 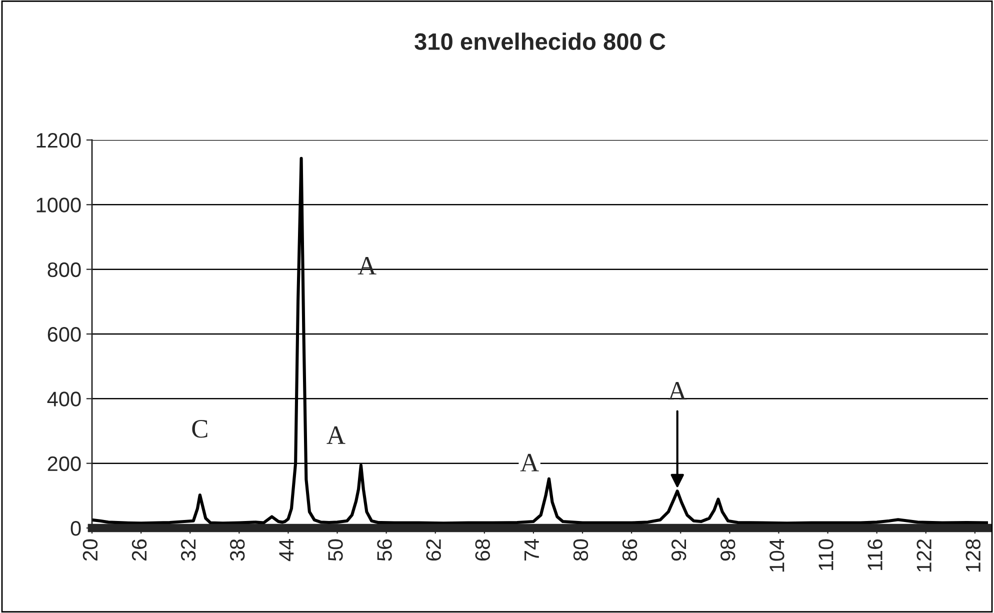 I want to click on x-tick-label: 74, so click(x=531, y=550).